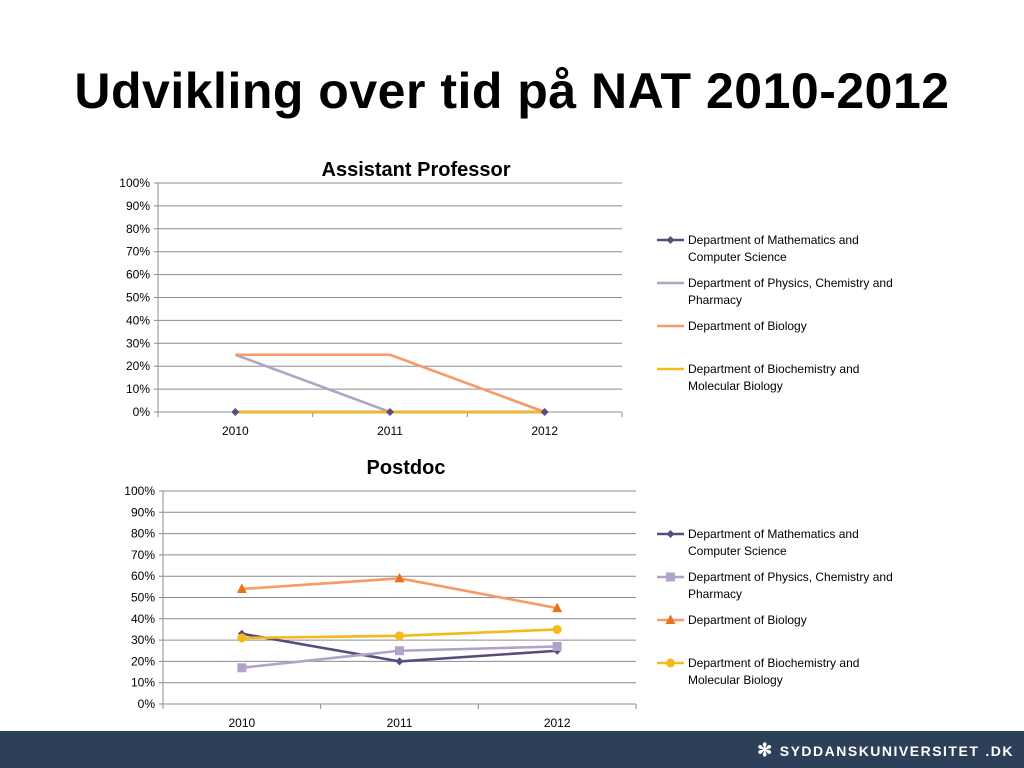 The width and height of the screenshot is (1024, 768). What do you see at coordinates (147, 704) in the screenshot?
I see `chart2-y-tick-label: 0%` at bounding box center [147, 704].